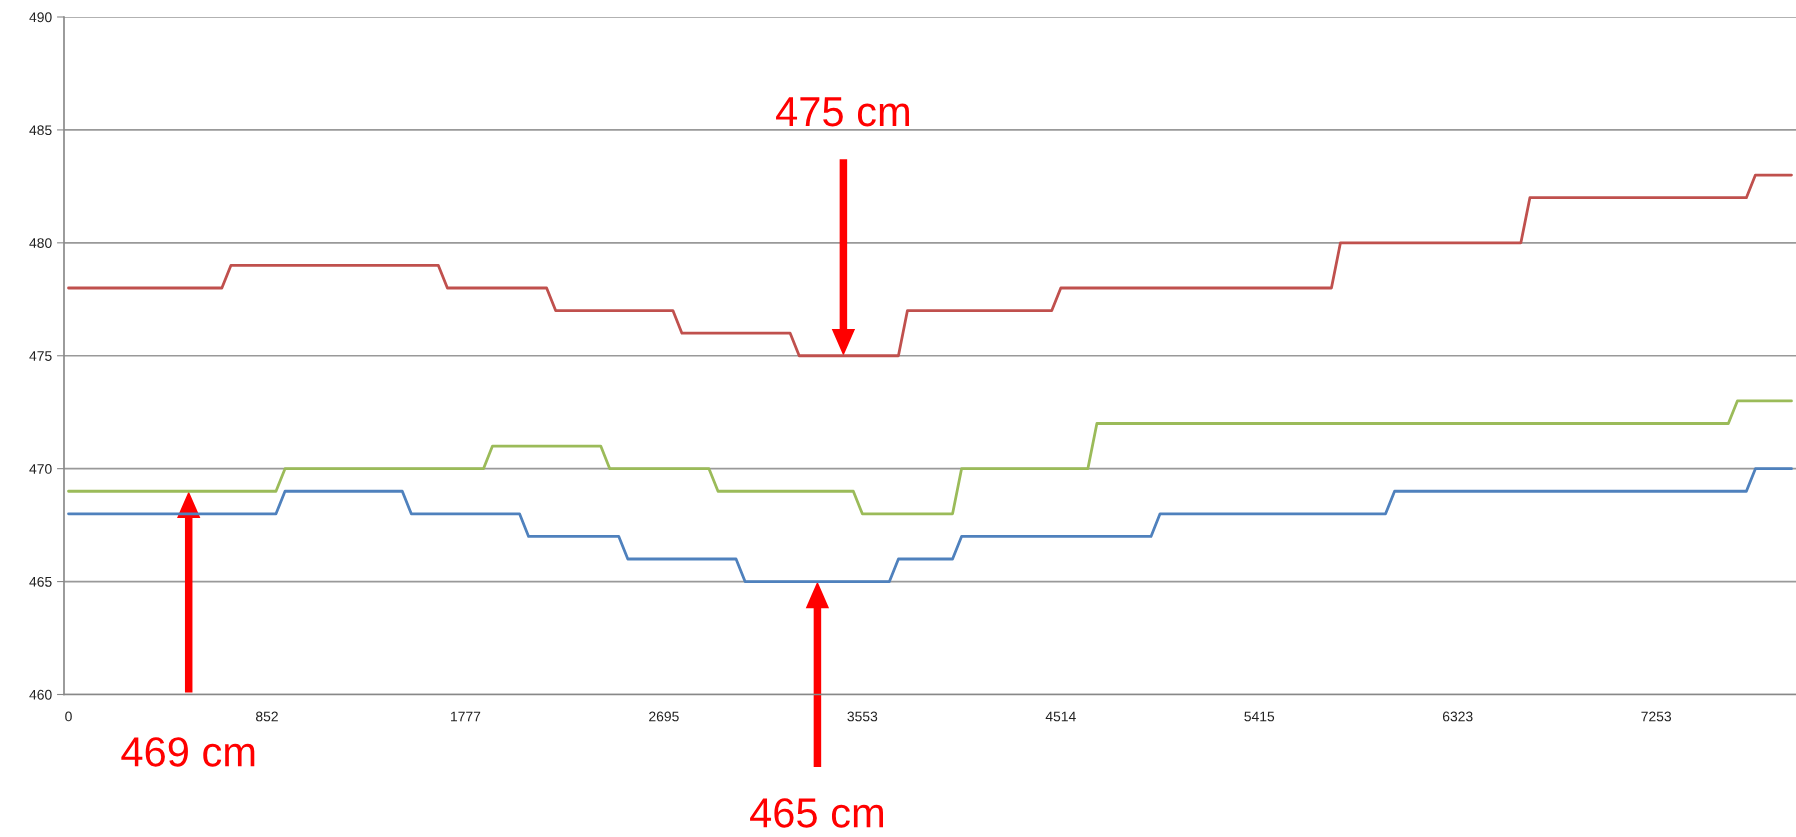 The image size is (1796, 837). Describe the element at coordinates (68, 716) in the screenshot. I see `x-tick-label: 0` at that location.